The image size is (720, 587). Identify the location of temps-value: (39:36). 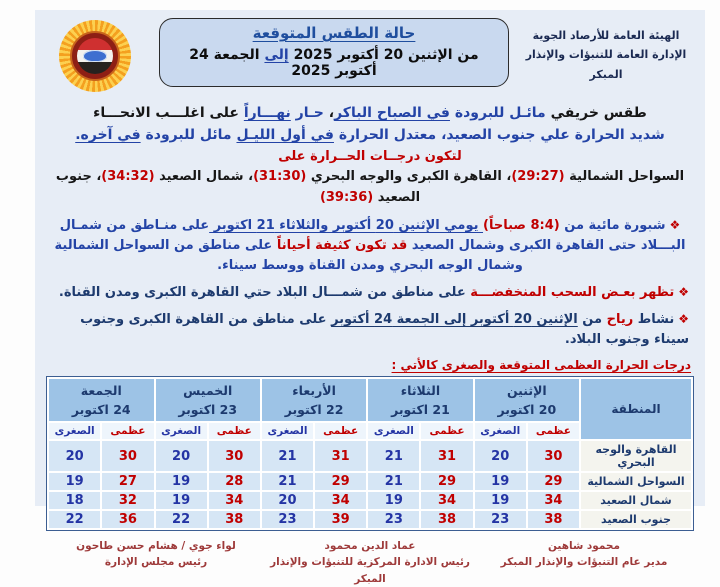
(346, 197).